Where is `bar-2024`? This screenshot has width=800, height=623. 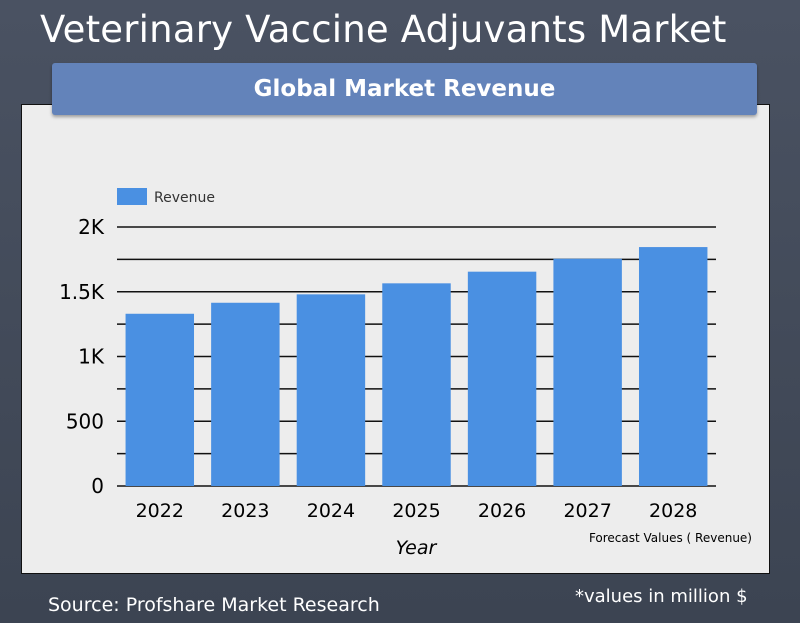 bar-2024 is located at coordinates (331, 390).